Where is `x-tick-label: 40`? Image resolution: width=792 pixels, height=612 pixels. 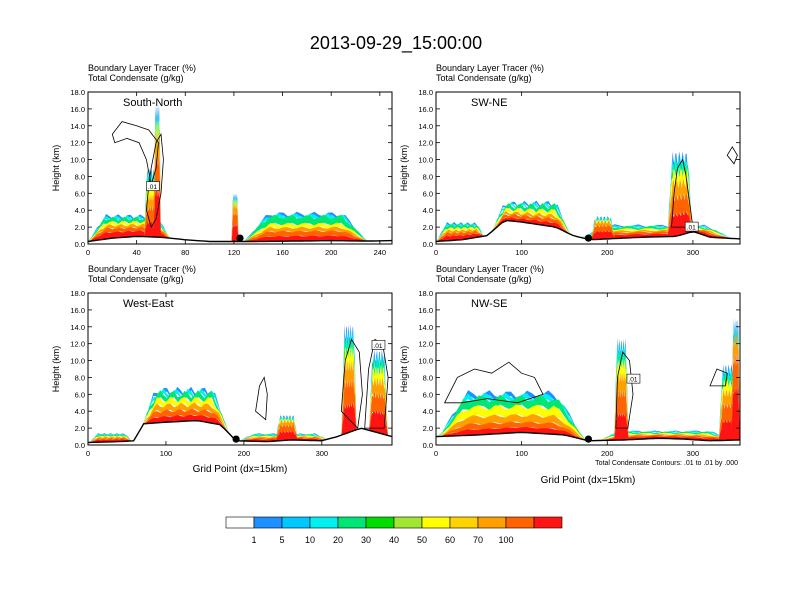
x-tick-label: 40 is located at coordinates (136, 252).